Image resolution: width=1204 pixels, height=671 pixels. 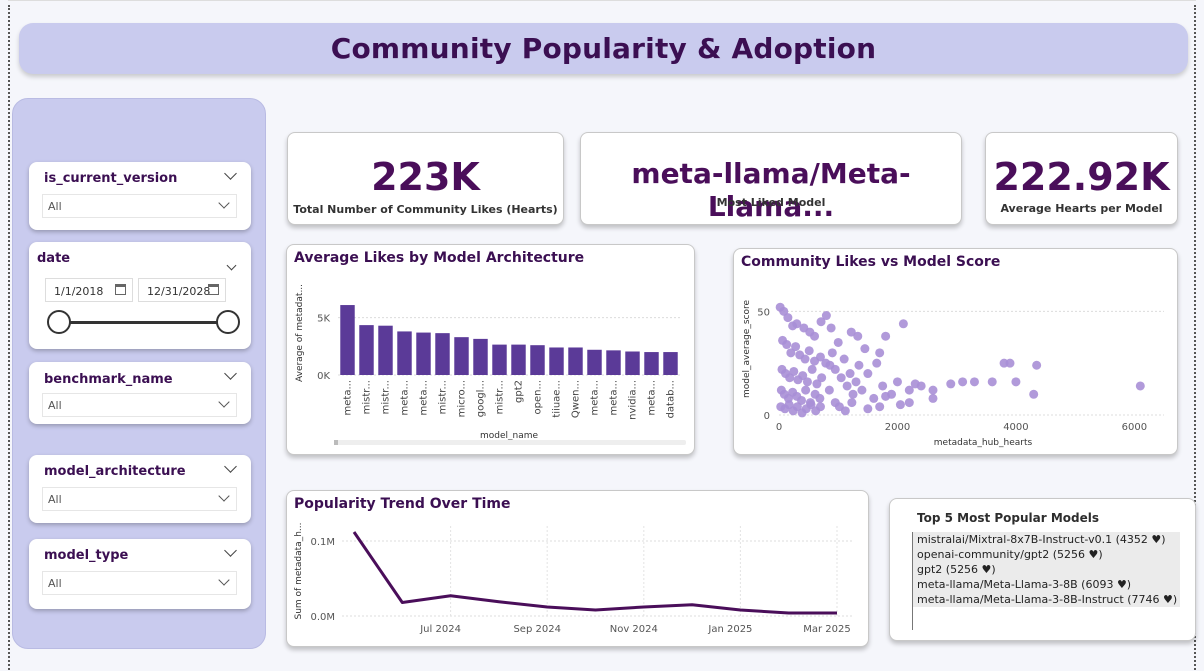 What do you see at coordinates (594, 573) in the screenshot?
I see `trend-line` at bounding box center [594, 573].